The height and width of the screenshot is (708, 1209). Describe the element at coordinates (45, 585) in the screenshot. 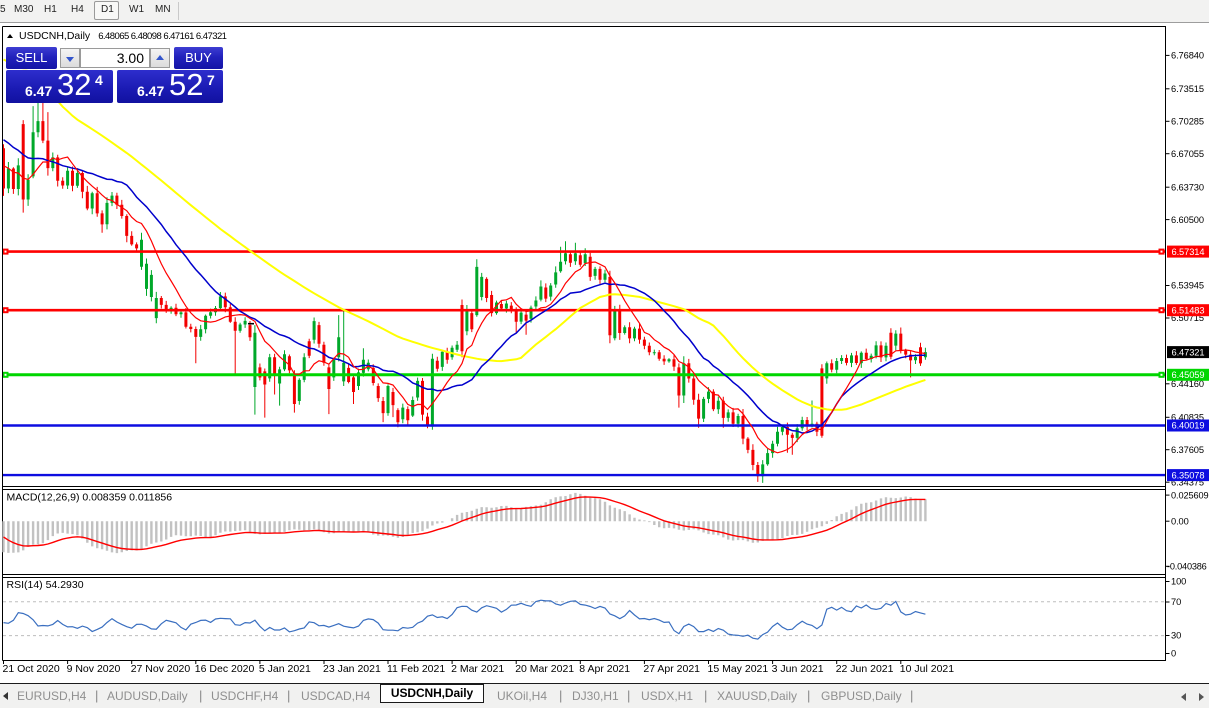

I see `svg-text: RSI(14) 54.2930` at that location.